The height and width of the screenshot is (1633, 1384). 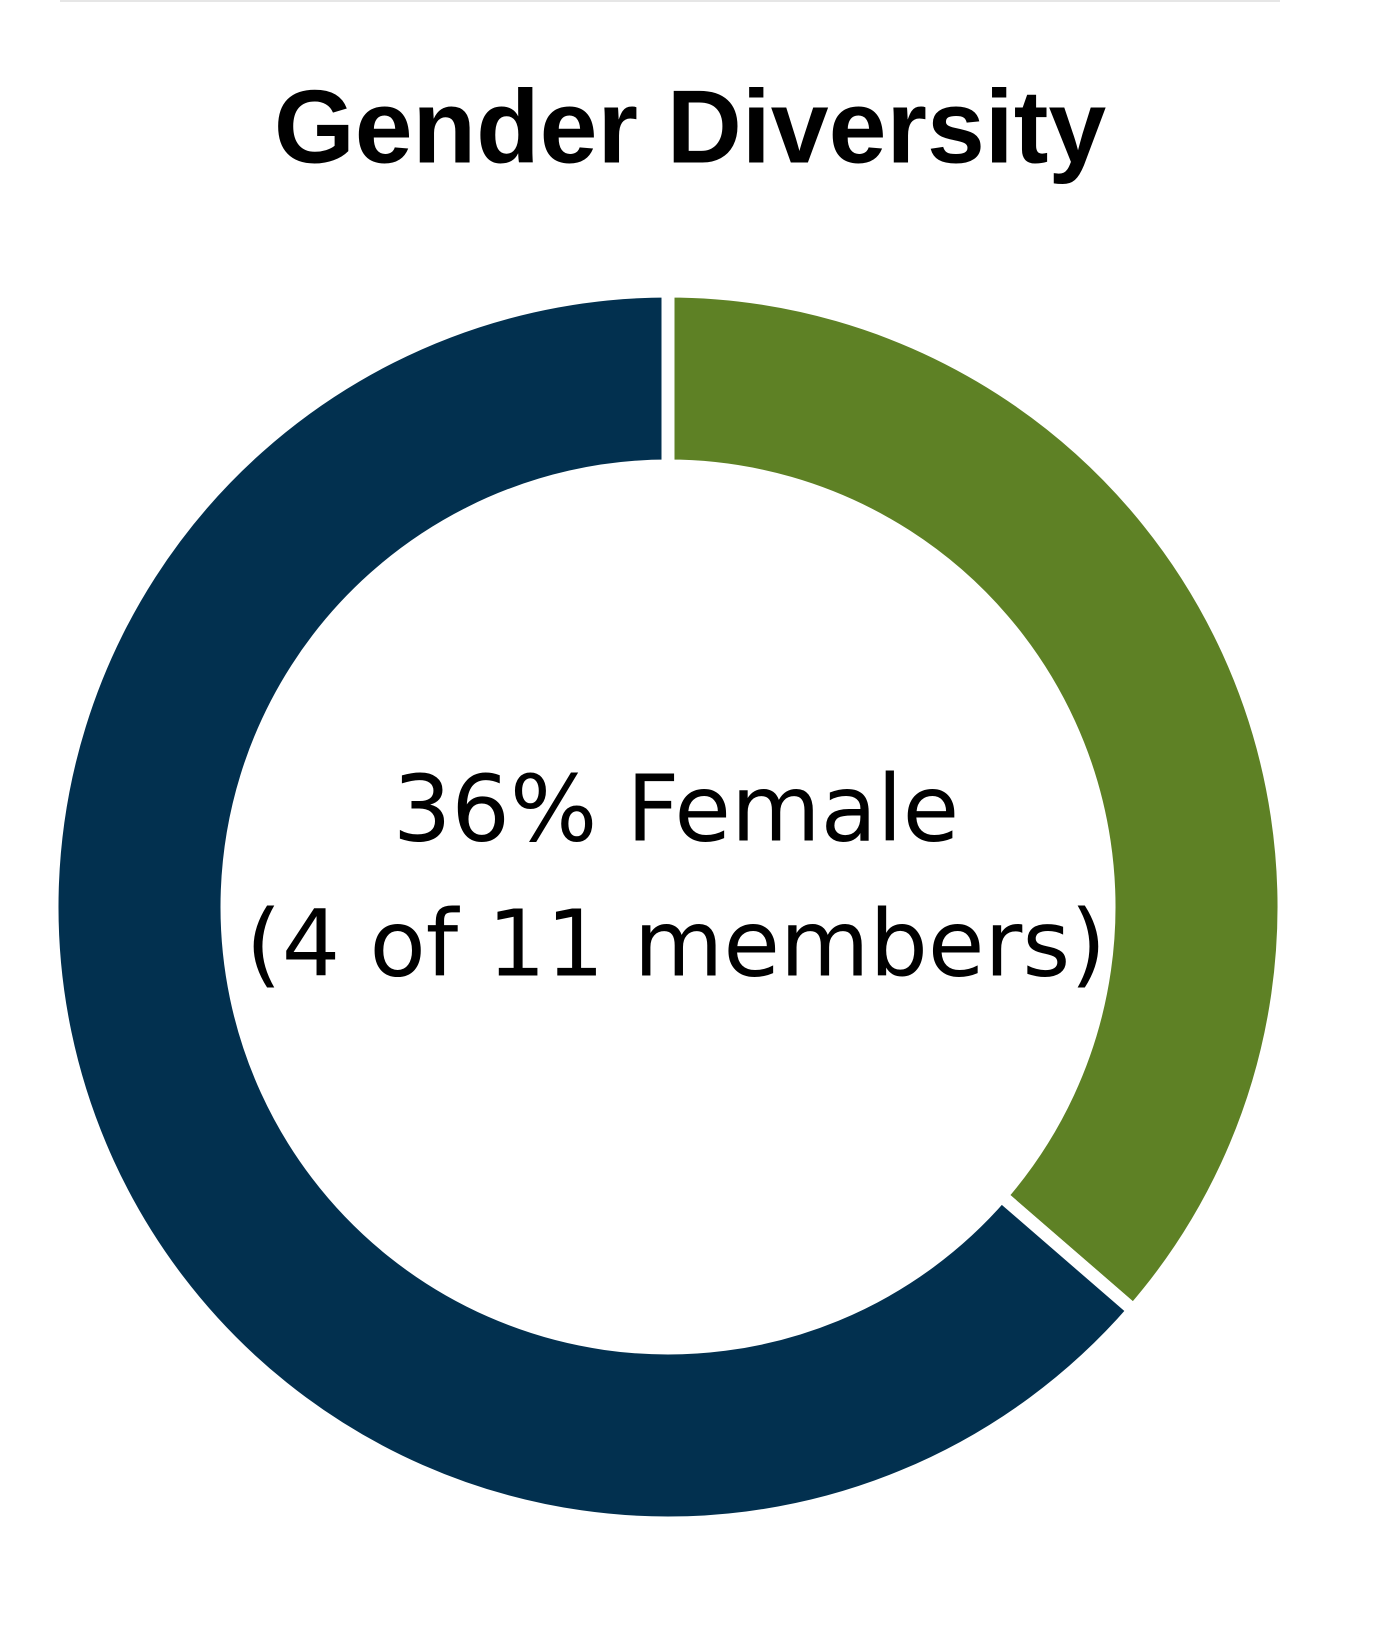 I want to click on center-label: (4 of 11 members), so click(x=676, y=943).